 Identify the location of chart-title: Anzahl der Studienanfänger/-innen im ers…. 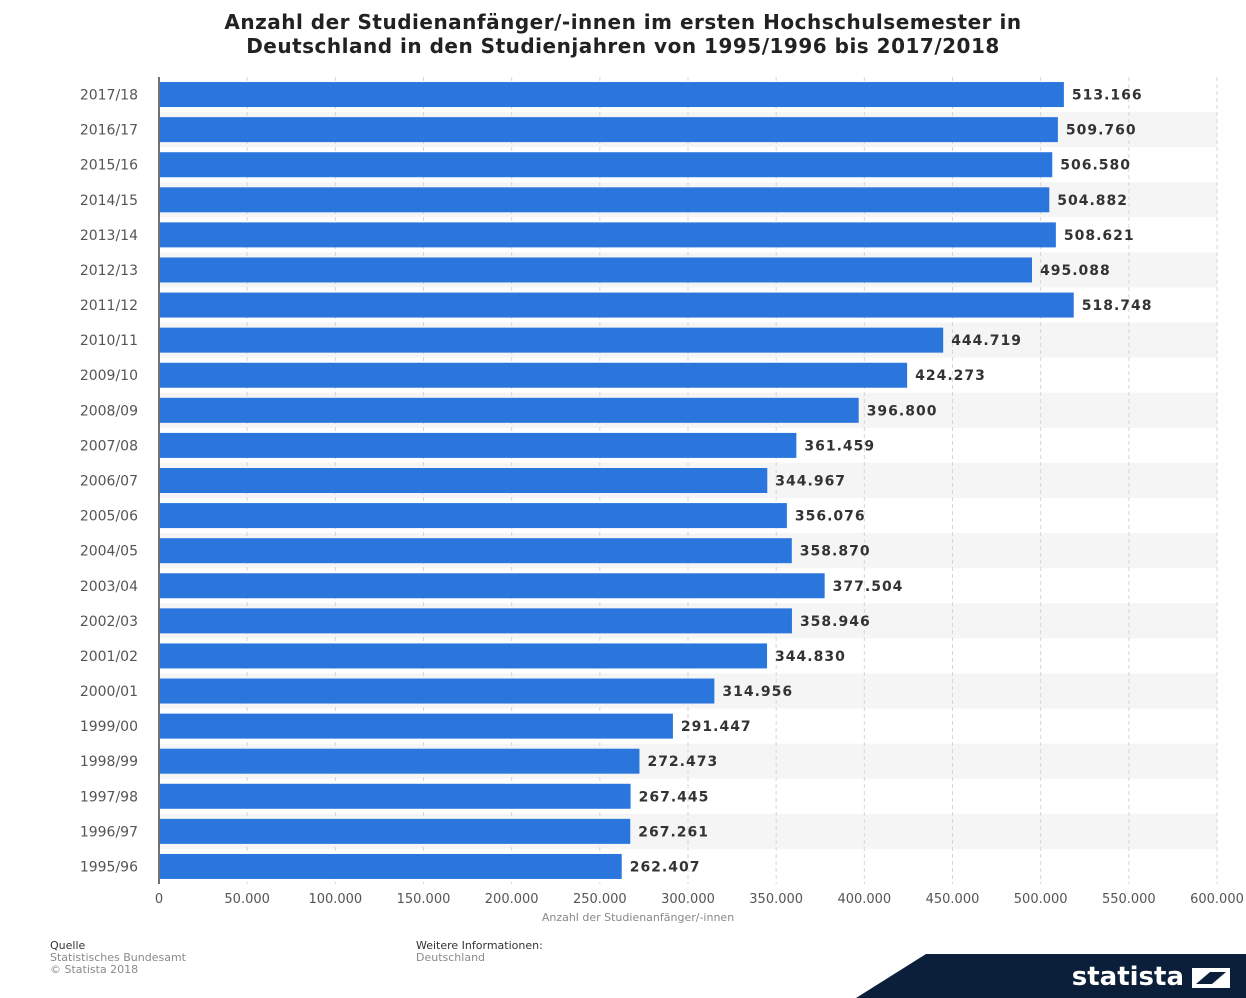
(623, 34).